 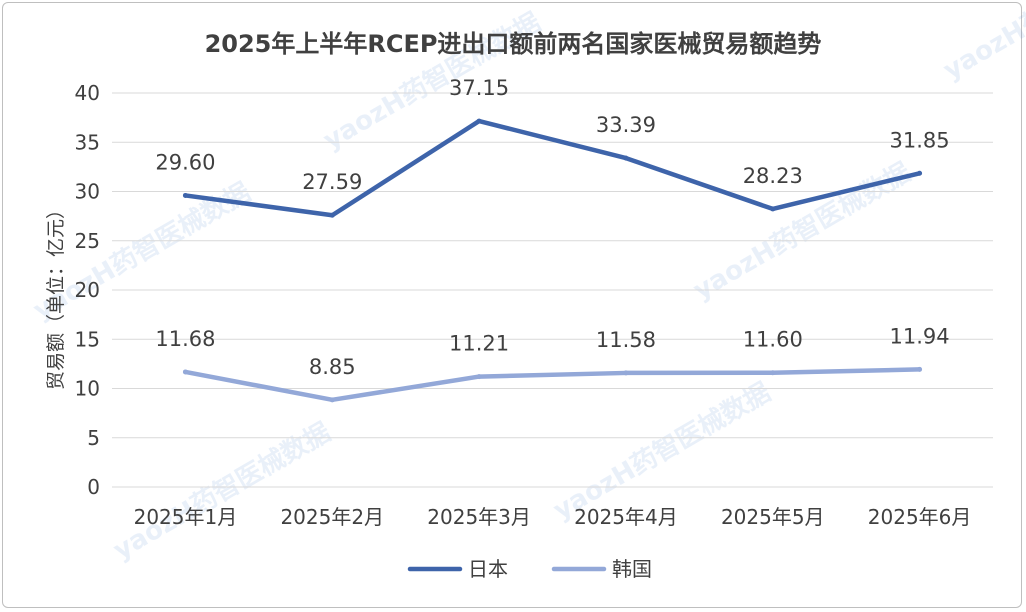 I want to click on data-label: 11.58, so click(x=626, y=340).